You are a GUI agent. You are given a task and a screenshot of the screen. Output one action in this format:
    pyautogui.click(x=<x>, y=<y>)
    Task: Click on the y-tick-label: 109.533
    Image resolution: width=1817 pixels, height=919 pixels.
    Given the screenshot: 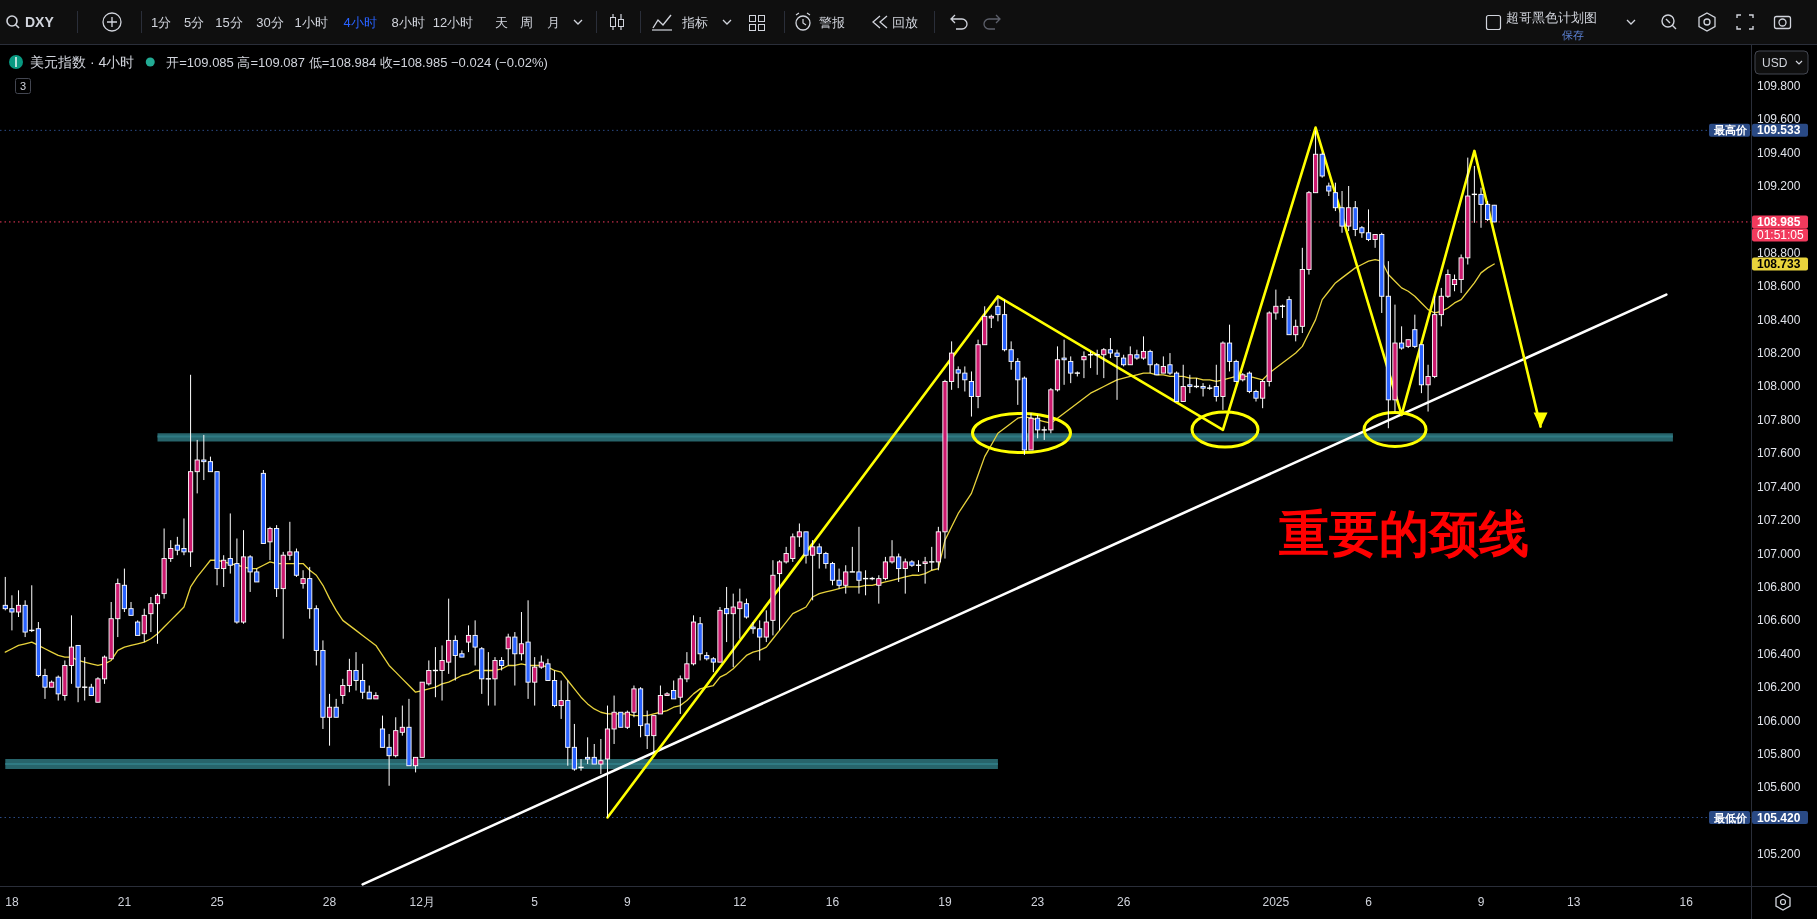 What is the action you would take?
    pyautogui.click(x=1779, y=130)
    